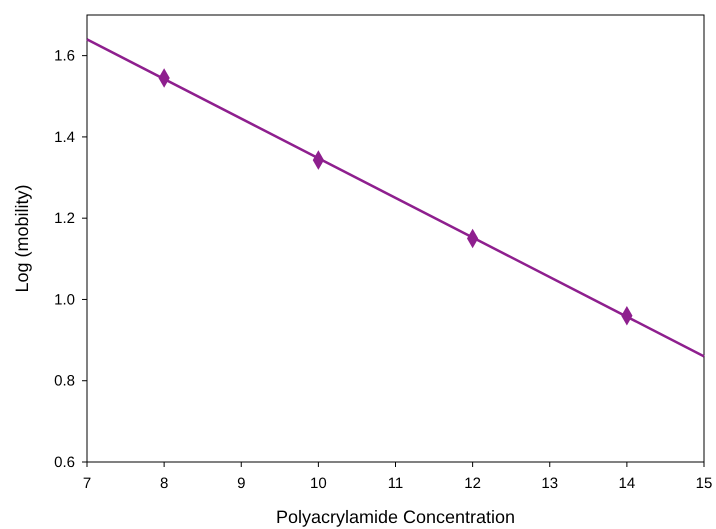 This screenshot has height=529, width=716. I want to click on x-tick-label: 15, so click(704, 483).